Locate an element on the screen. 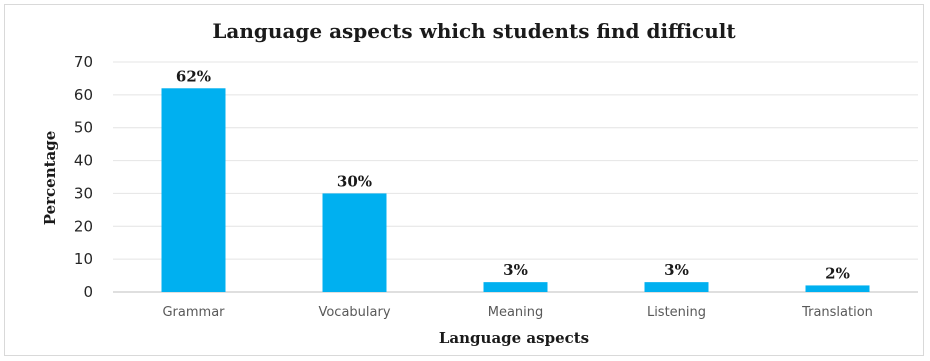  y-tick-label: 40 is located at coordinates (83, 161).